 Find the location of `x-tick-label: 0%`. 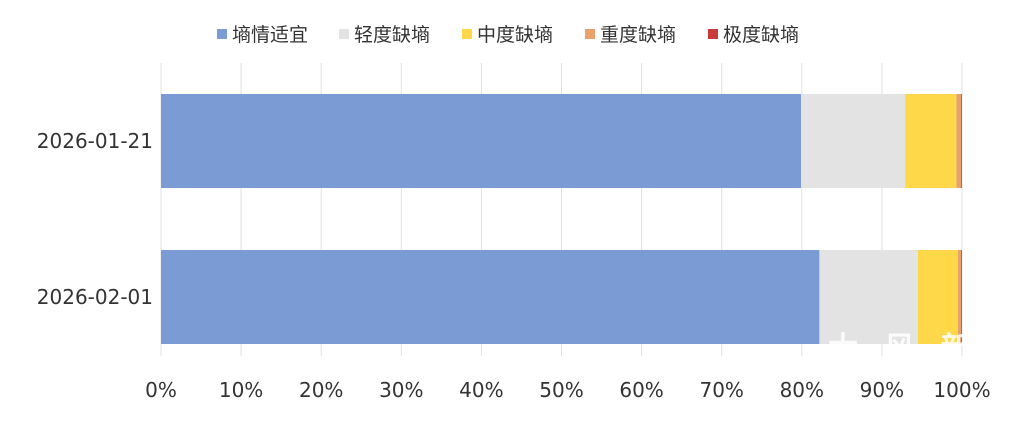

x-tick-label: 0% is located at coordinates (161, 390).